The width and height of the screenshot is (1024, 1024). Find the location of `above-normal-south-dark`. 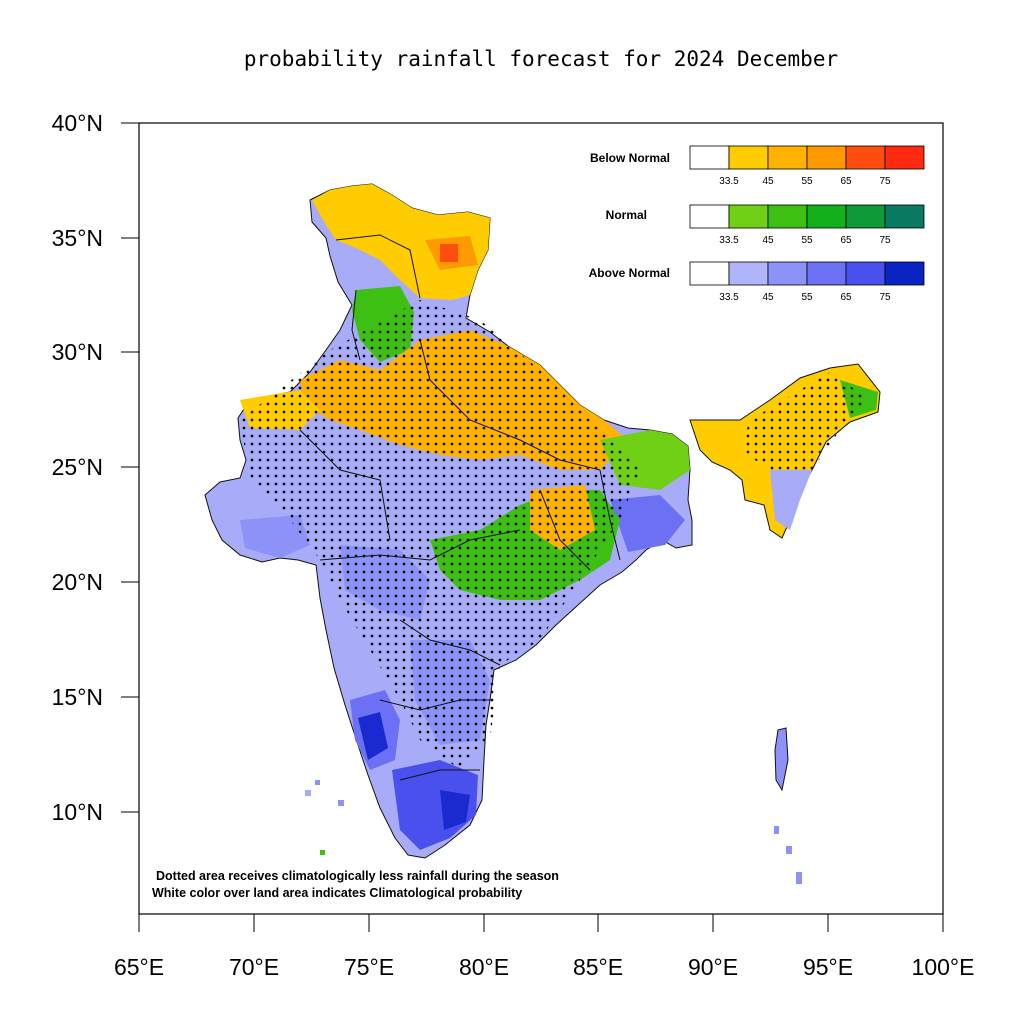

above-normal-south-dark is located at coordinates (455, 810).